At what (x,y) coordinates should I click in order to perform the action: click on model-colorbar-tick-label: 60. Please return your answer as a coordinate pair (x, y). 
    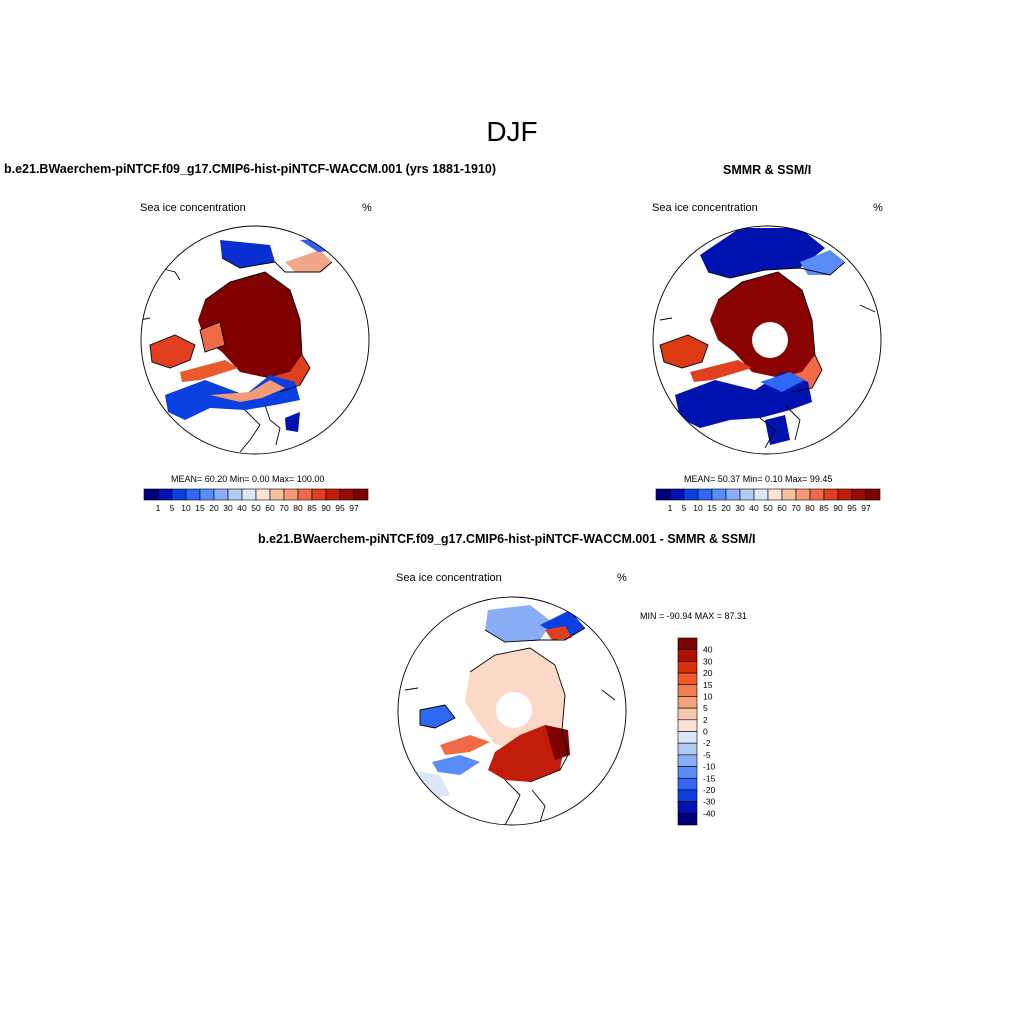
    Looking at the image, I should click on (270, 508).